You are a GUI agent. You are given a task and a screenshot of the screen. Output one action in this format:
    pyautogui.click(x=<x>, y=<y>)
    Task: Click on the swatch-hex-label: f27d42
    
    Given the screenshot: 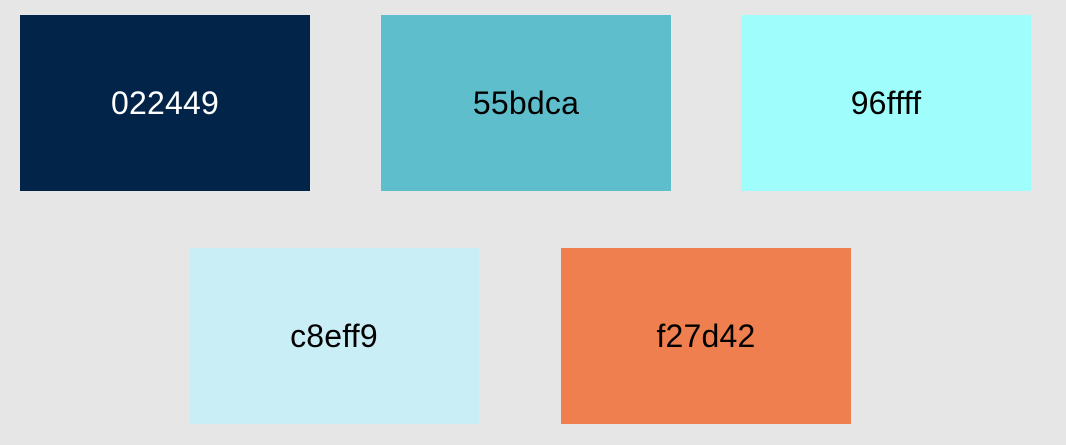 What is the action you would take?
    pyautogui.click(x=706, y=336)
    